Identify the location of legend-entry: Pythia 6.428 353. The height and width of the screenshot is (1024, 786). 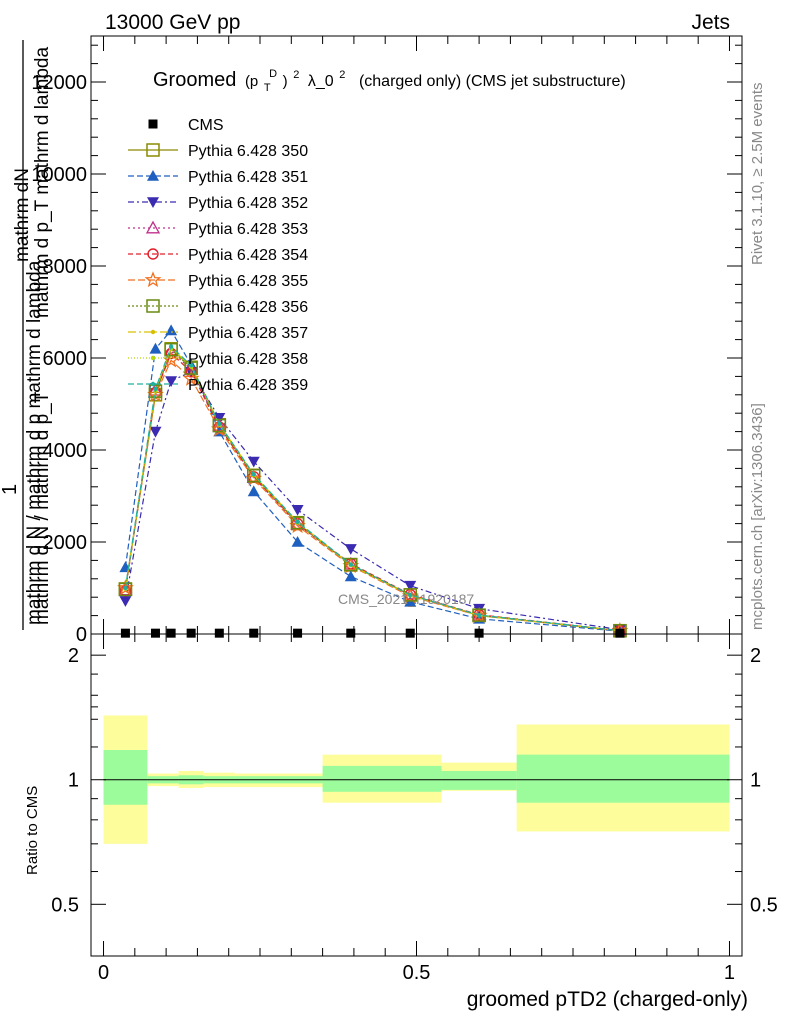
(218, 229).